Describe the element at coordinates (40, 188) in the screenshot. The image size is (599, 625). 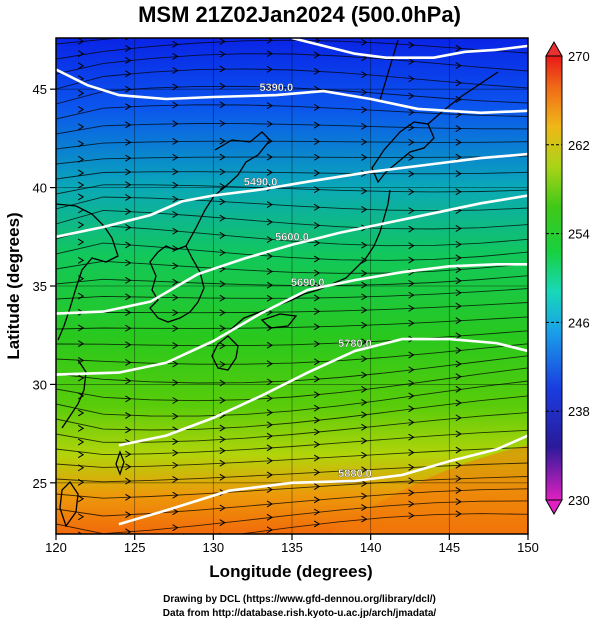
I see `y-tick-label-3: 40` at that location.